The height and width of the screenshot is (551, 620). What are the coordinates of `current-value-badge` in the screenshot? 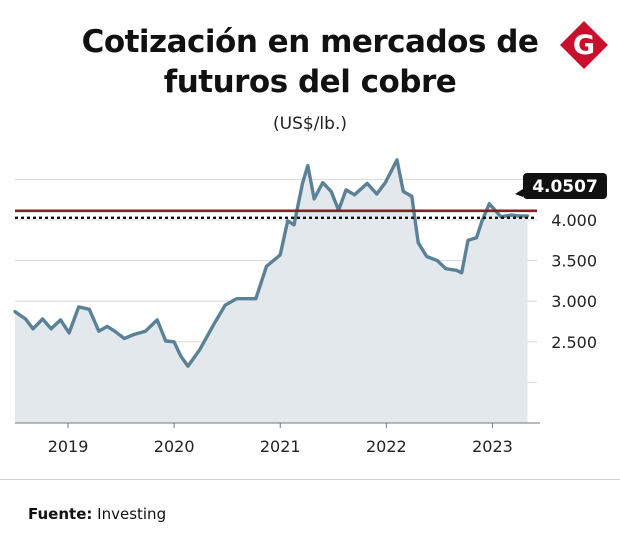 It's located at (565, 186).